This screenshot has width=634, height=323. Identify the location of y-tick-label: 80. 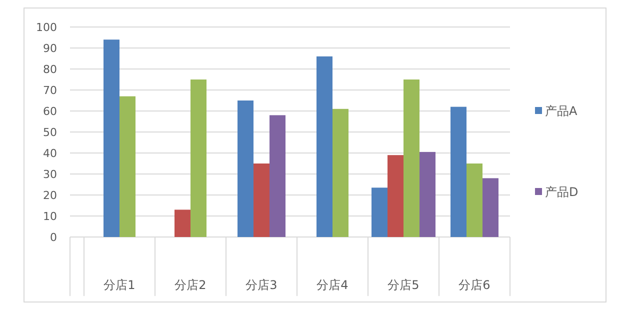
(50, 69).